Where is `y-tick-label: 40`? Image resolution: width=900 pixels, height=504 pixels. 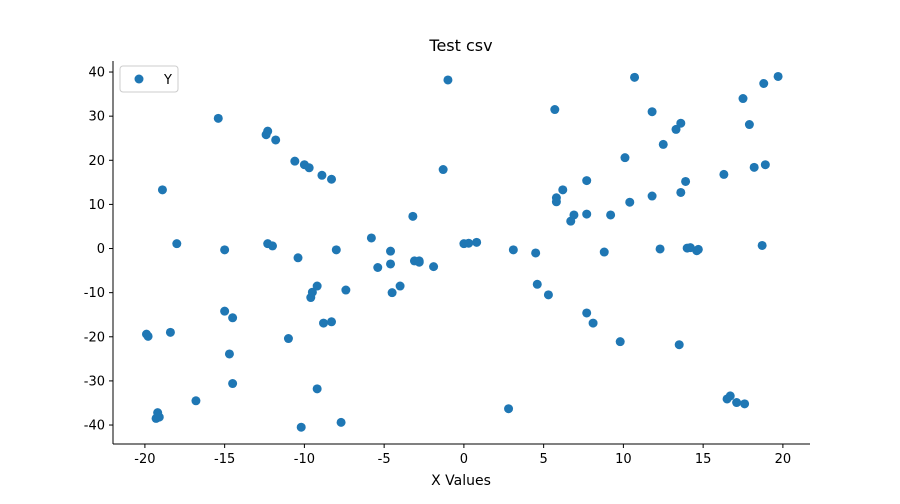
y-tick-label: 40 is located at coordinates (96, 73).